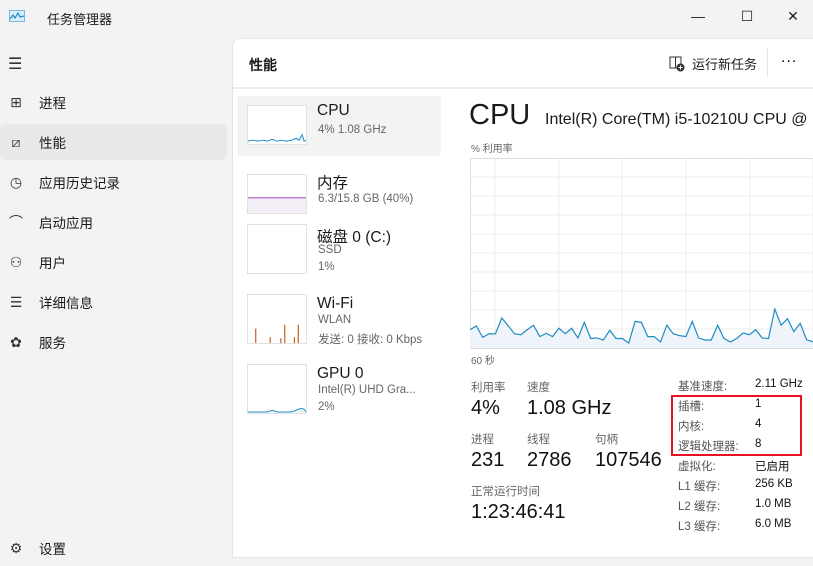 The height and width of the screenshot is (566, 813). What do you see at coordinates (17, 16) in the screenshot?
I see `task-manager-icon` at bounding box center [17, 16].